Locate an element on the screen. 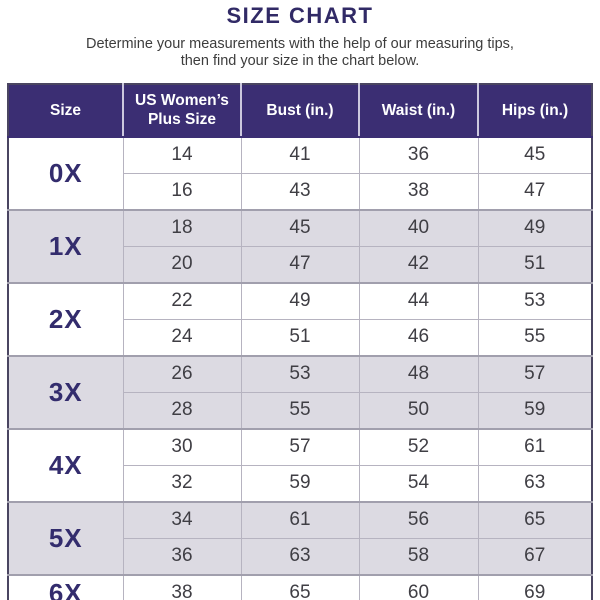 This screenshot has width=600, height=600. measurement-cell: 30 is located at coordinates (181, 446).